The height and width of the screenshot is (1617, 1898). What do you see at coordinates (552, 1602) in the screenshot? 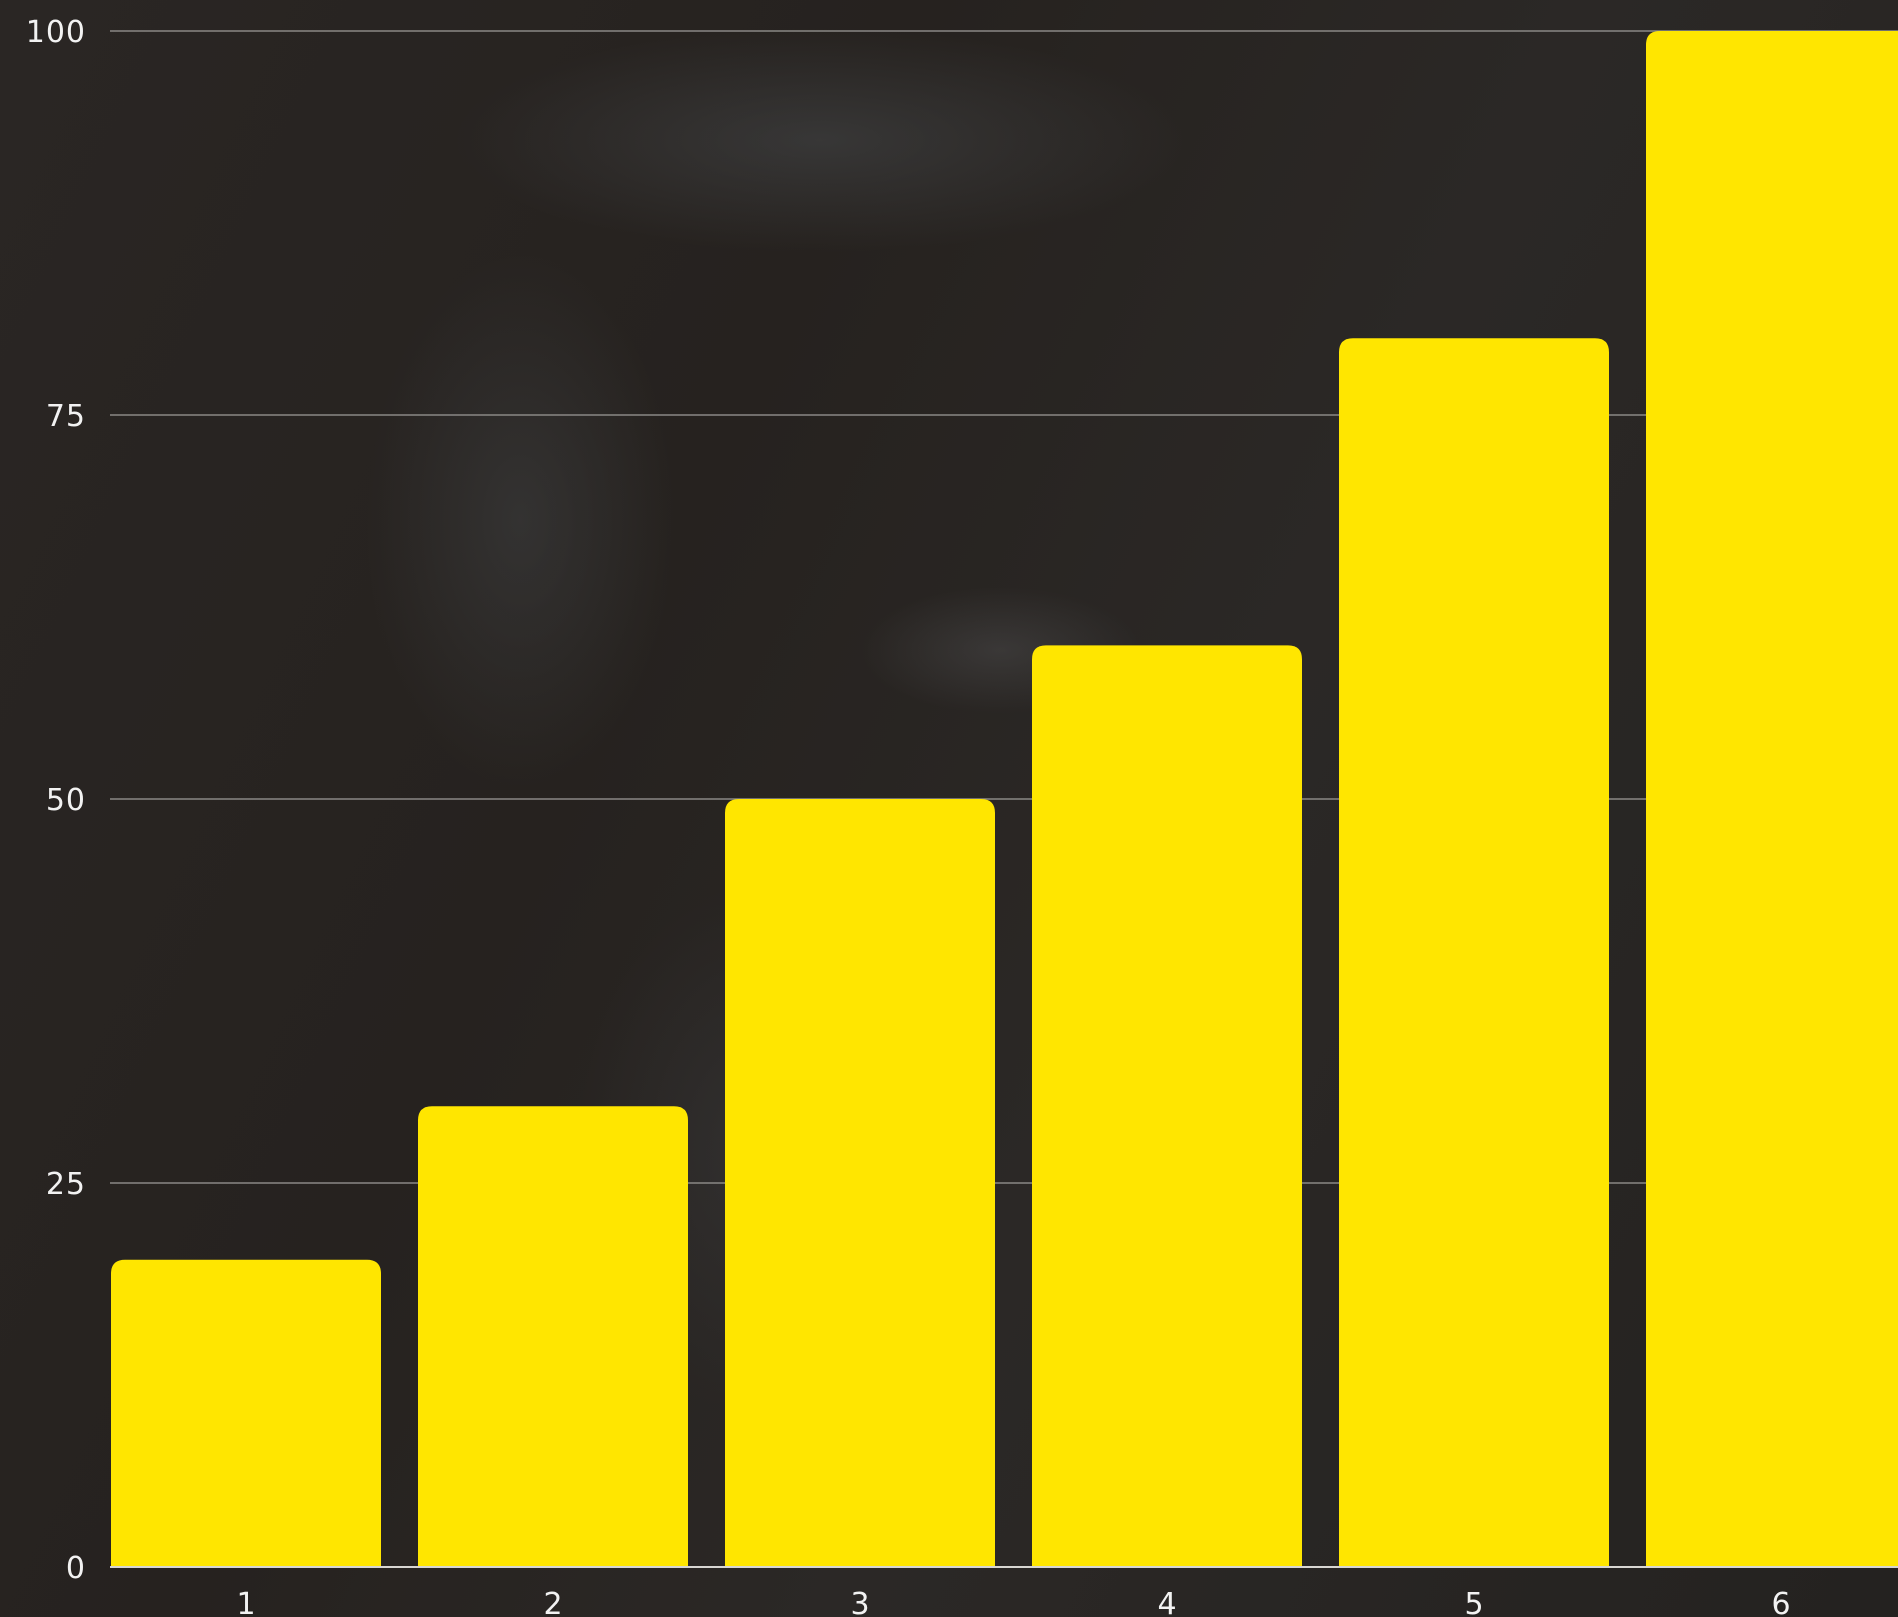
I see `x-tick-label: 2` at bounding box center [552, 1602].